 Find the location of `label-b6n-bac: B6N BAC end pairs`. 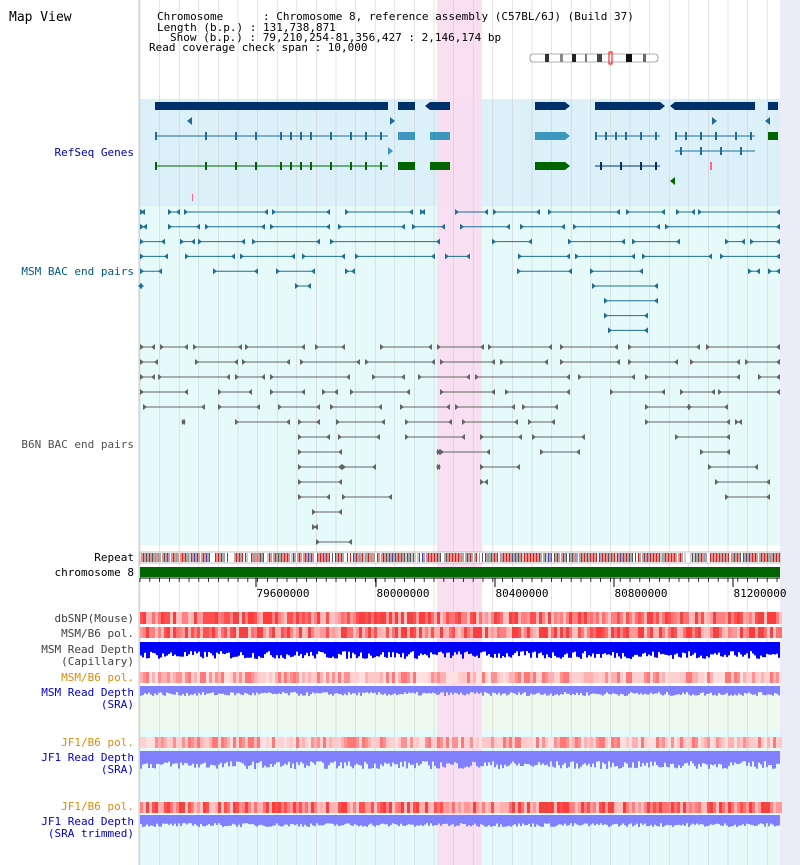

label-b6n-bac: B6N BAC end pairs is located at coordinates (77, 444).